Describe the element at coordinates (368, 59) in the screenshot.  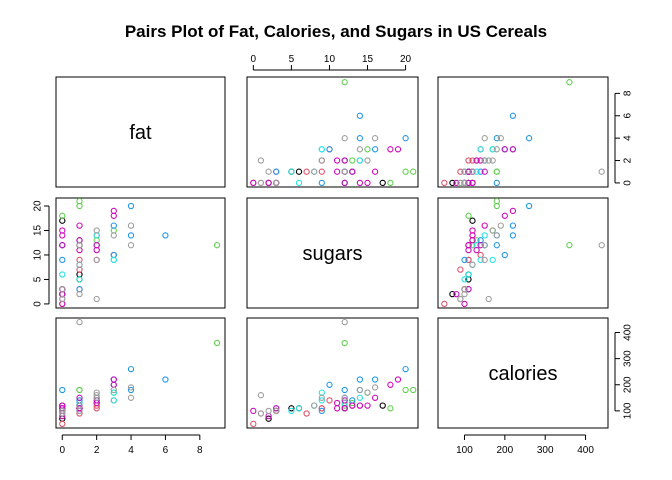
I see `tick-label-sugars-15: 15` at that location.